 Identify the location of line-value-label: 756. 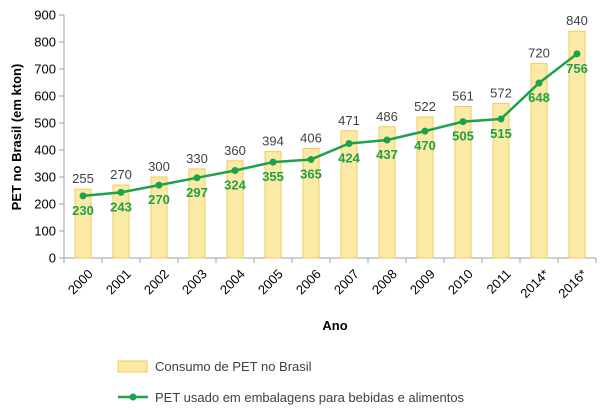
(577, 68).